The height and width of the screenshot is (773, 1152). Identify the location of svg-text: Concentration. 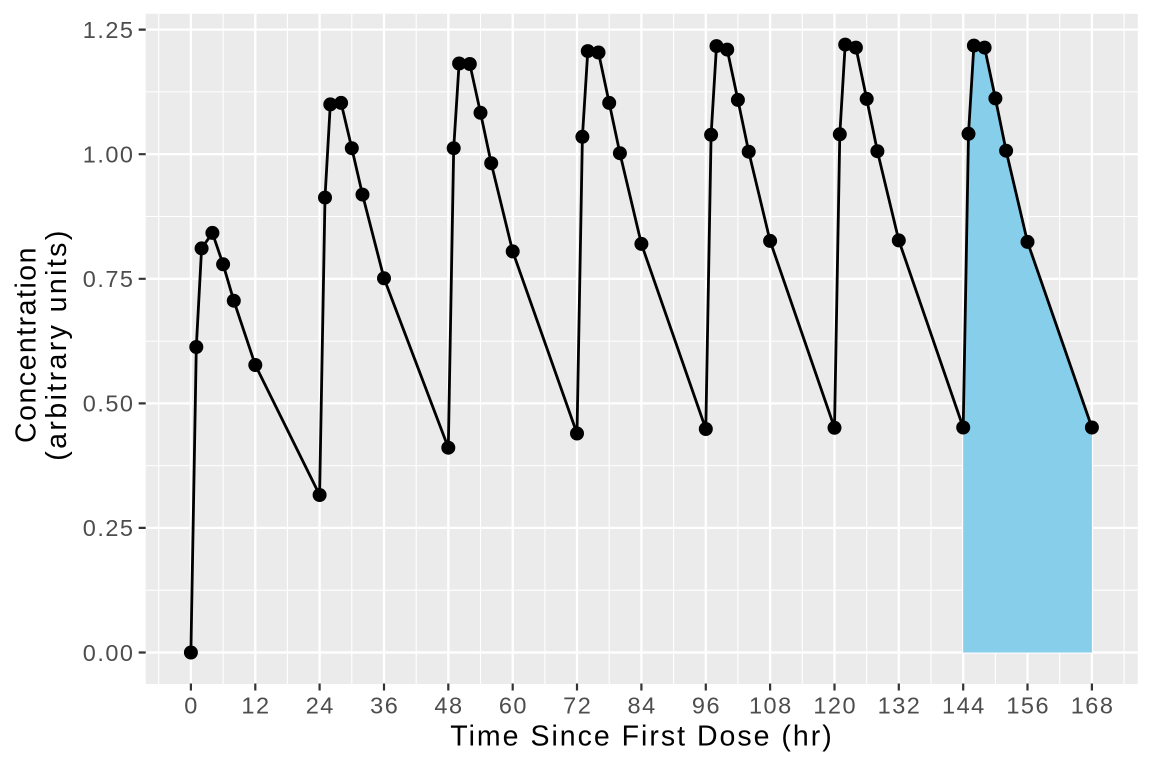
(27, 344).